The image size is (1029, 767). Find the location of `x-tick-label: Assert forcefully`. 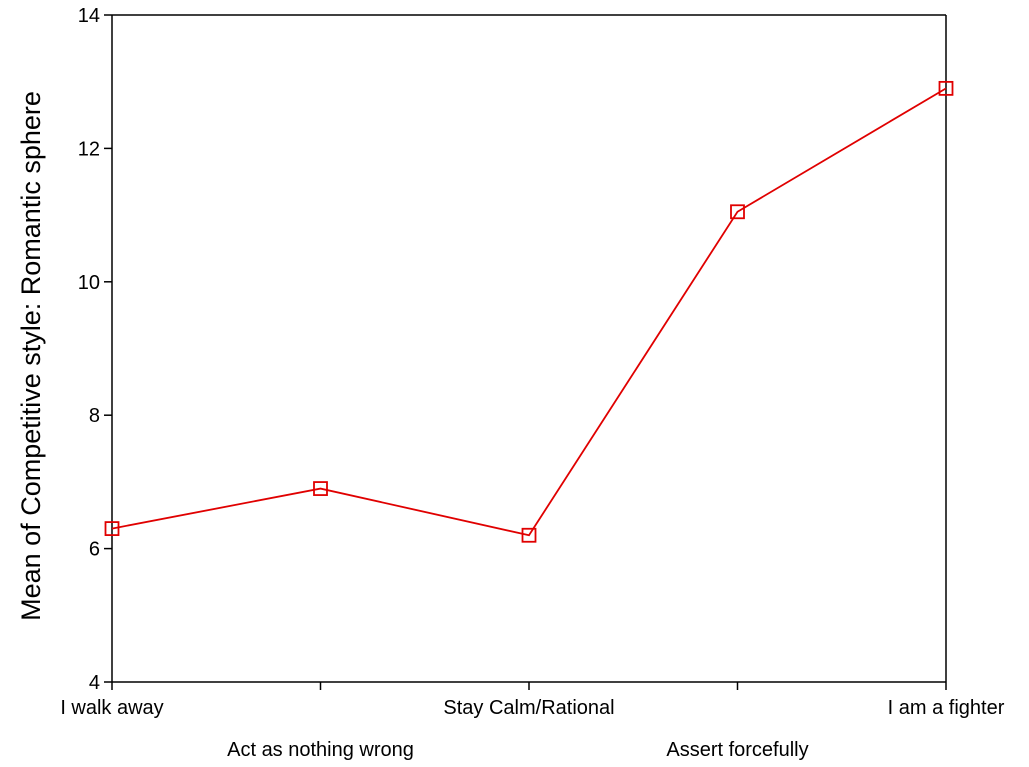

x-tick-label: Assert forcefully is located at coordinates (737, 750).